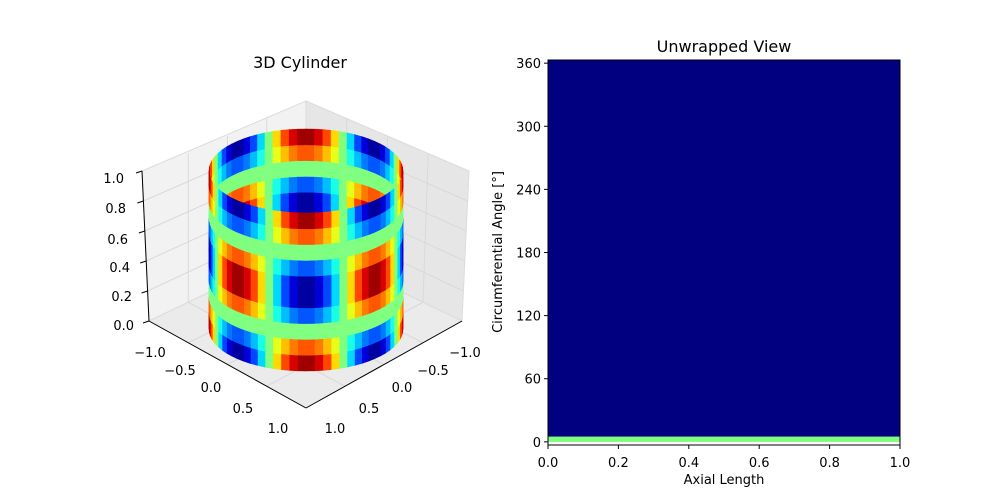  Describe the element at coordinates (465, 353) in the screenshot. I see `y-tick-label: −1.0` at that location.